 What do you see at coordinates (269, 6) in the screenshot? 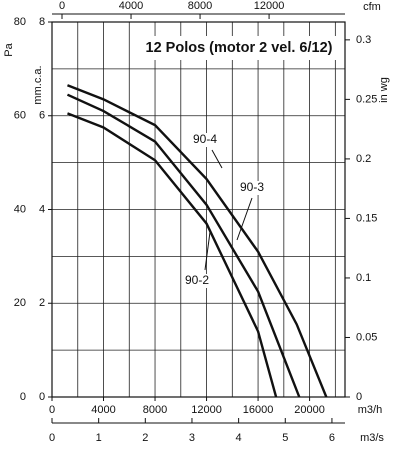
I see `x3-tick-label: 12000` at bounding box center [269, 6].